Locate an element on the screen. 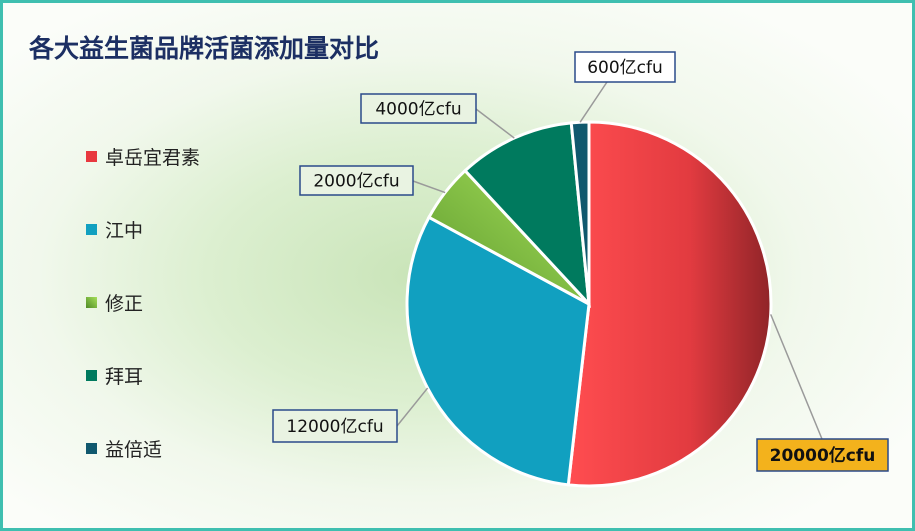 This screenshot has height=531, width=915. data-label-text: 12000亿cfu is located at coordinates (334, 427).